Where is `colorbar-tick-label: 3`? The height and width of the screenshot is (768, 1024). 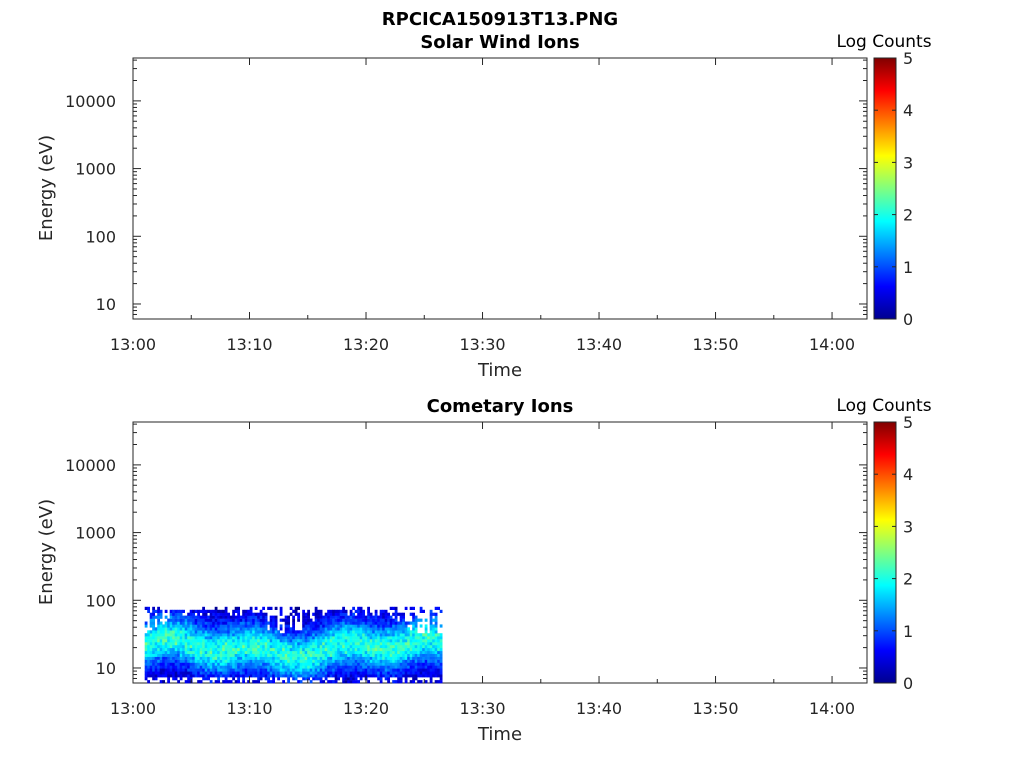
colorbar-tick-label: 3 is located at coordinates (908, 162).